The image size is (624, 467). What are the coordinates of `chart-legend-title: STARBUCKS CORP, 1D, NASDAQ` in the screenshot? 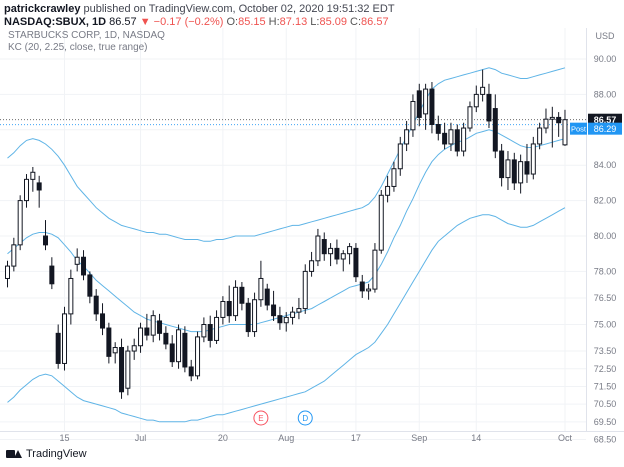 It's located at (86, 35).